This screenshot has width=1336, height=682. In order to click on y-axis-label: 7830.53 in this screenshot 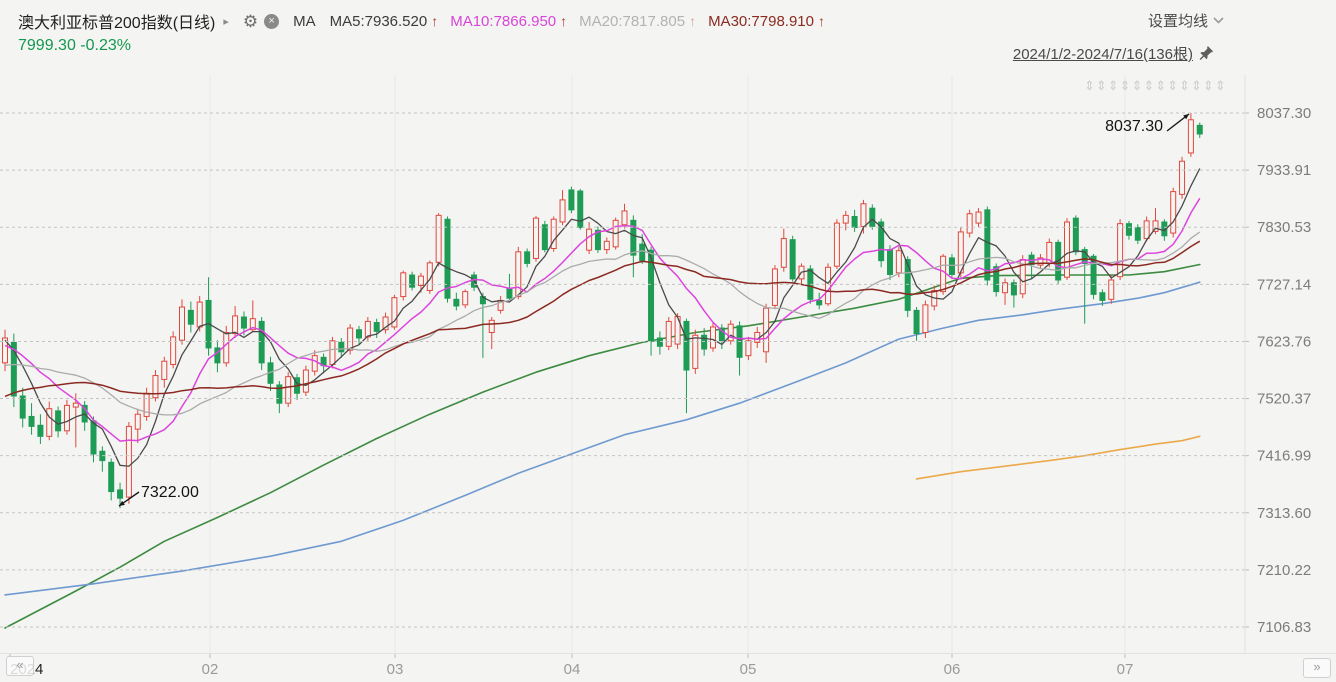, I will do `click(1284, 227)`.